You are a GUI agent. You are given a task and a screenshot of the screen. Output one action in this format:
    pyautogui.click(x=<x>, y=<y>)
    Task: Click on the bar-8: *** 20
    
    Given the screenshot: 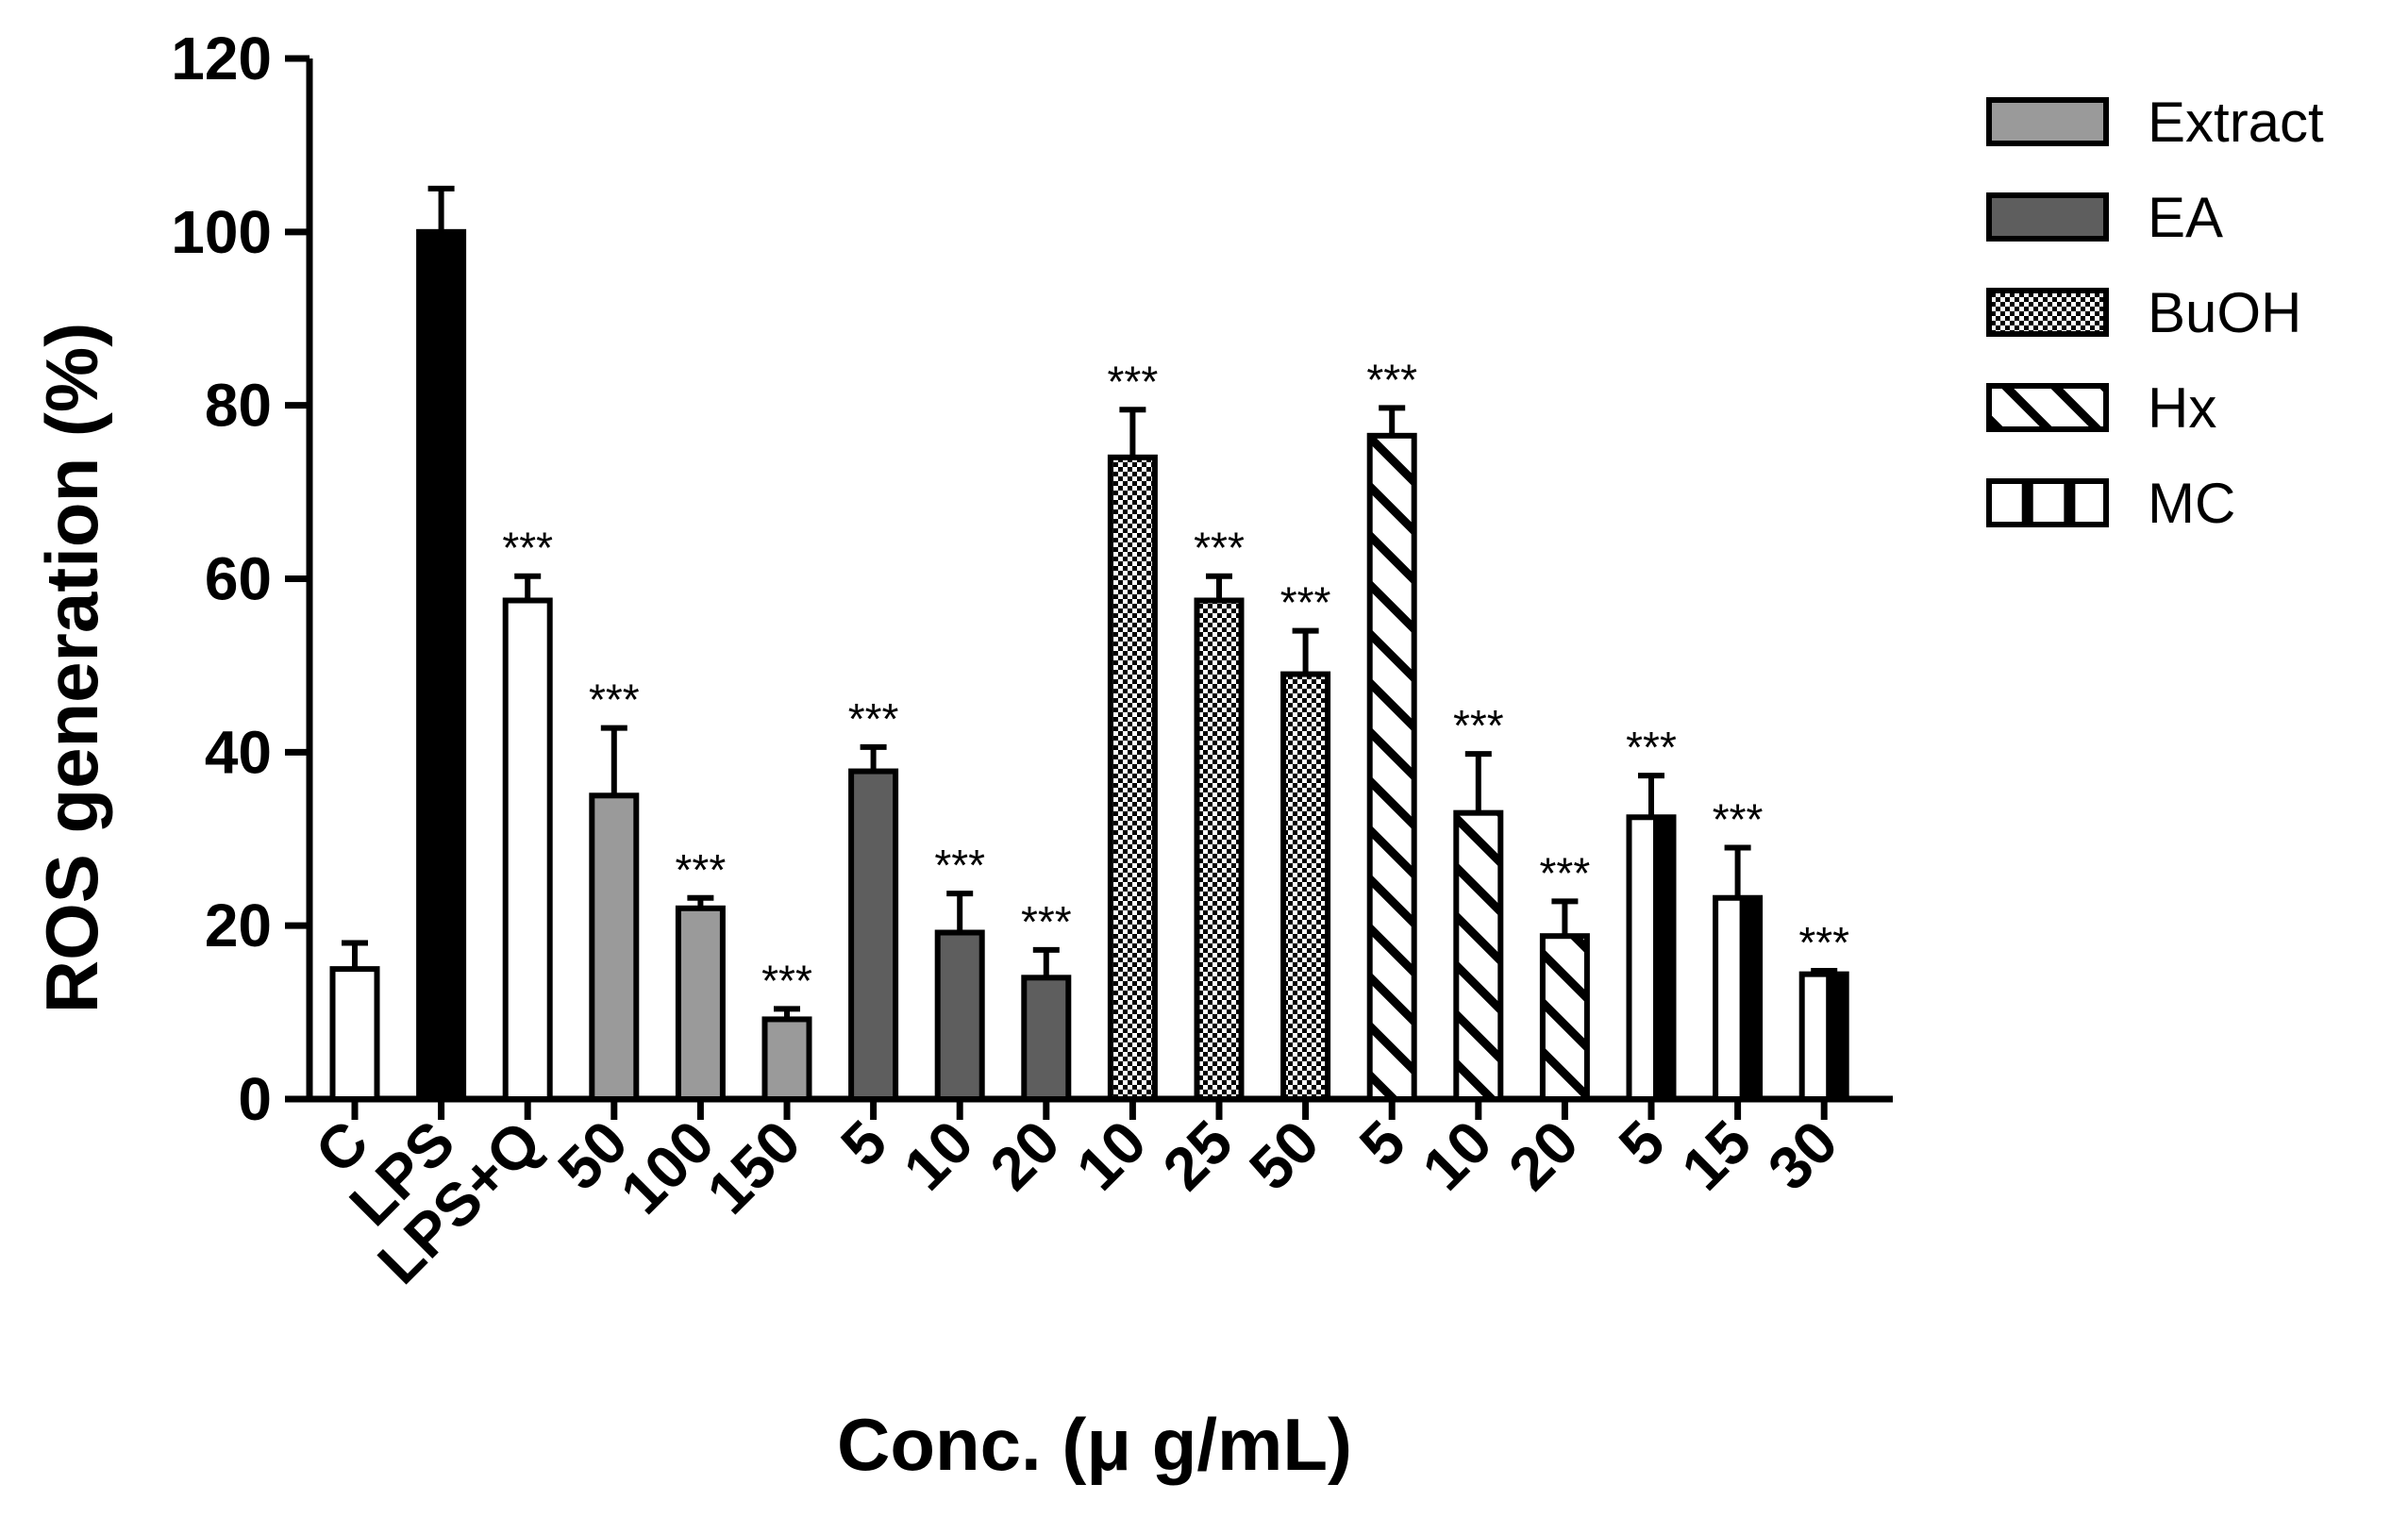 What is the action you would take?
    pyautogui.click(x=1024, y=1050)
    